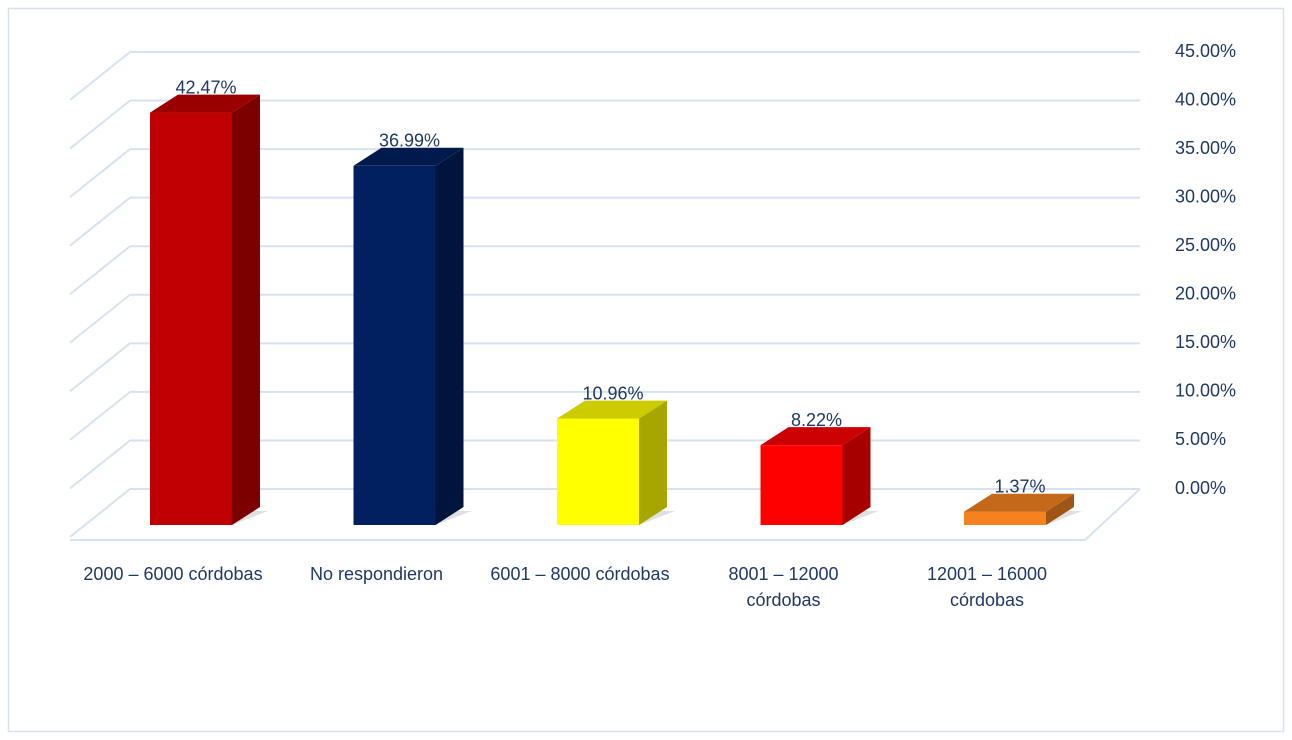 Image resolution: width=1292 pixels, height=740 pixels. I want to click on y-tick-label: 10.00%, so click(1205, 391).